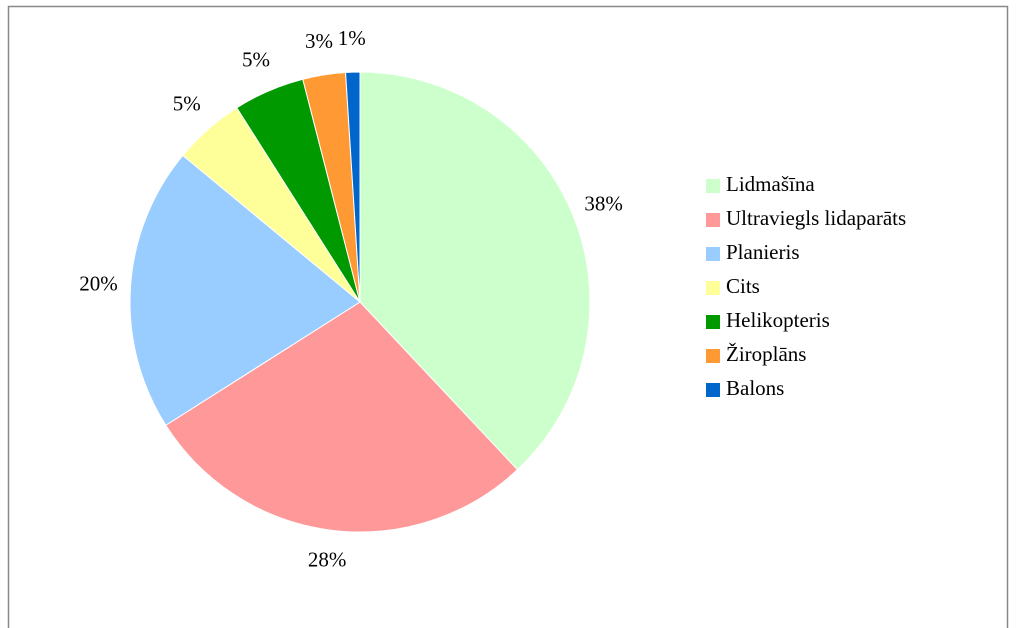 This screenshot has height=628, width=1017. Describe the element at coordinates (778, 320) in the screenshot. I see `legend-label: Helikopteris` at that location.